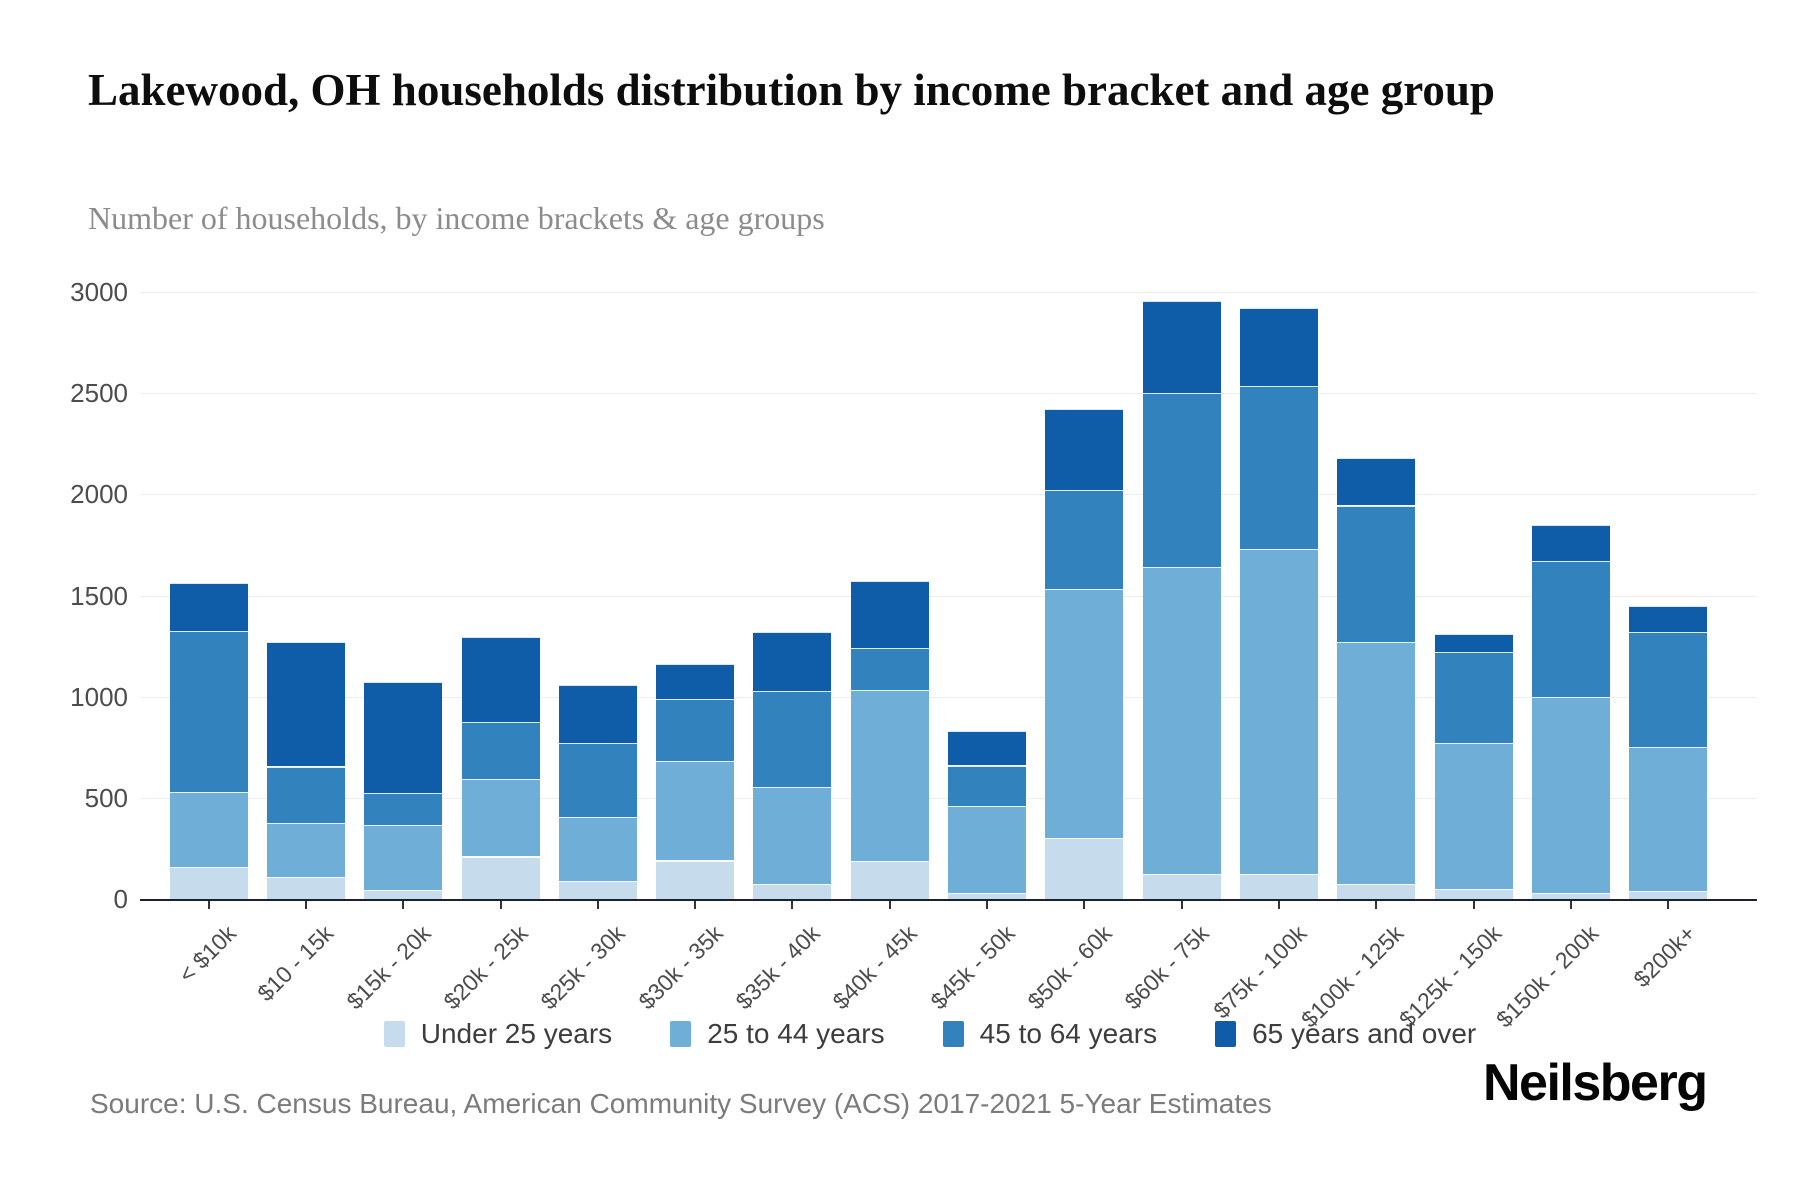  What do you see at coordinates (680, 967) in the screenshot?
I see `x-axis-label: $30k - 35k` at bounding box center [680, 967].